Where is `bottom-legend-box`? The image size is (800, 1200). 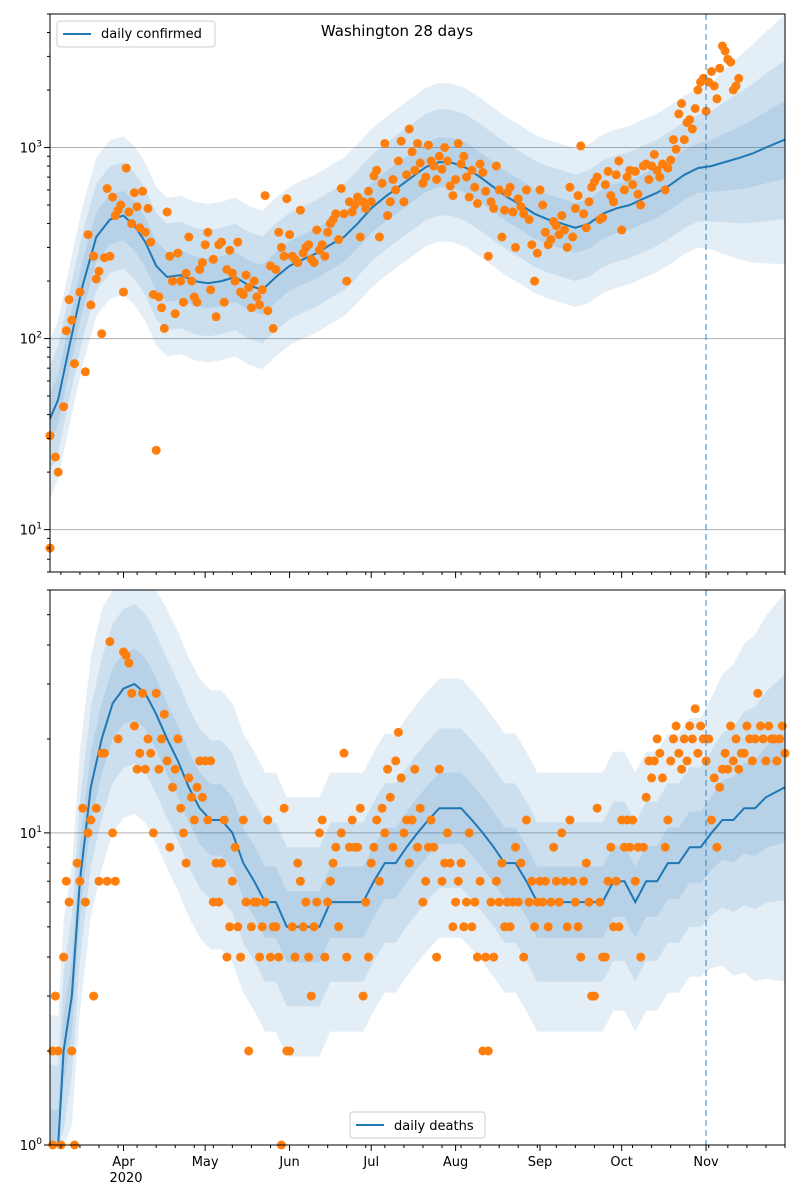
bottom-legend-box is located at coordinates (417, 1125).